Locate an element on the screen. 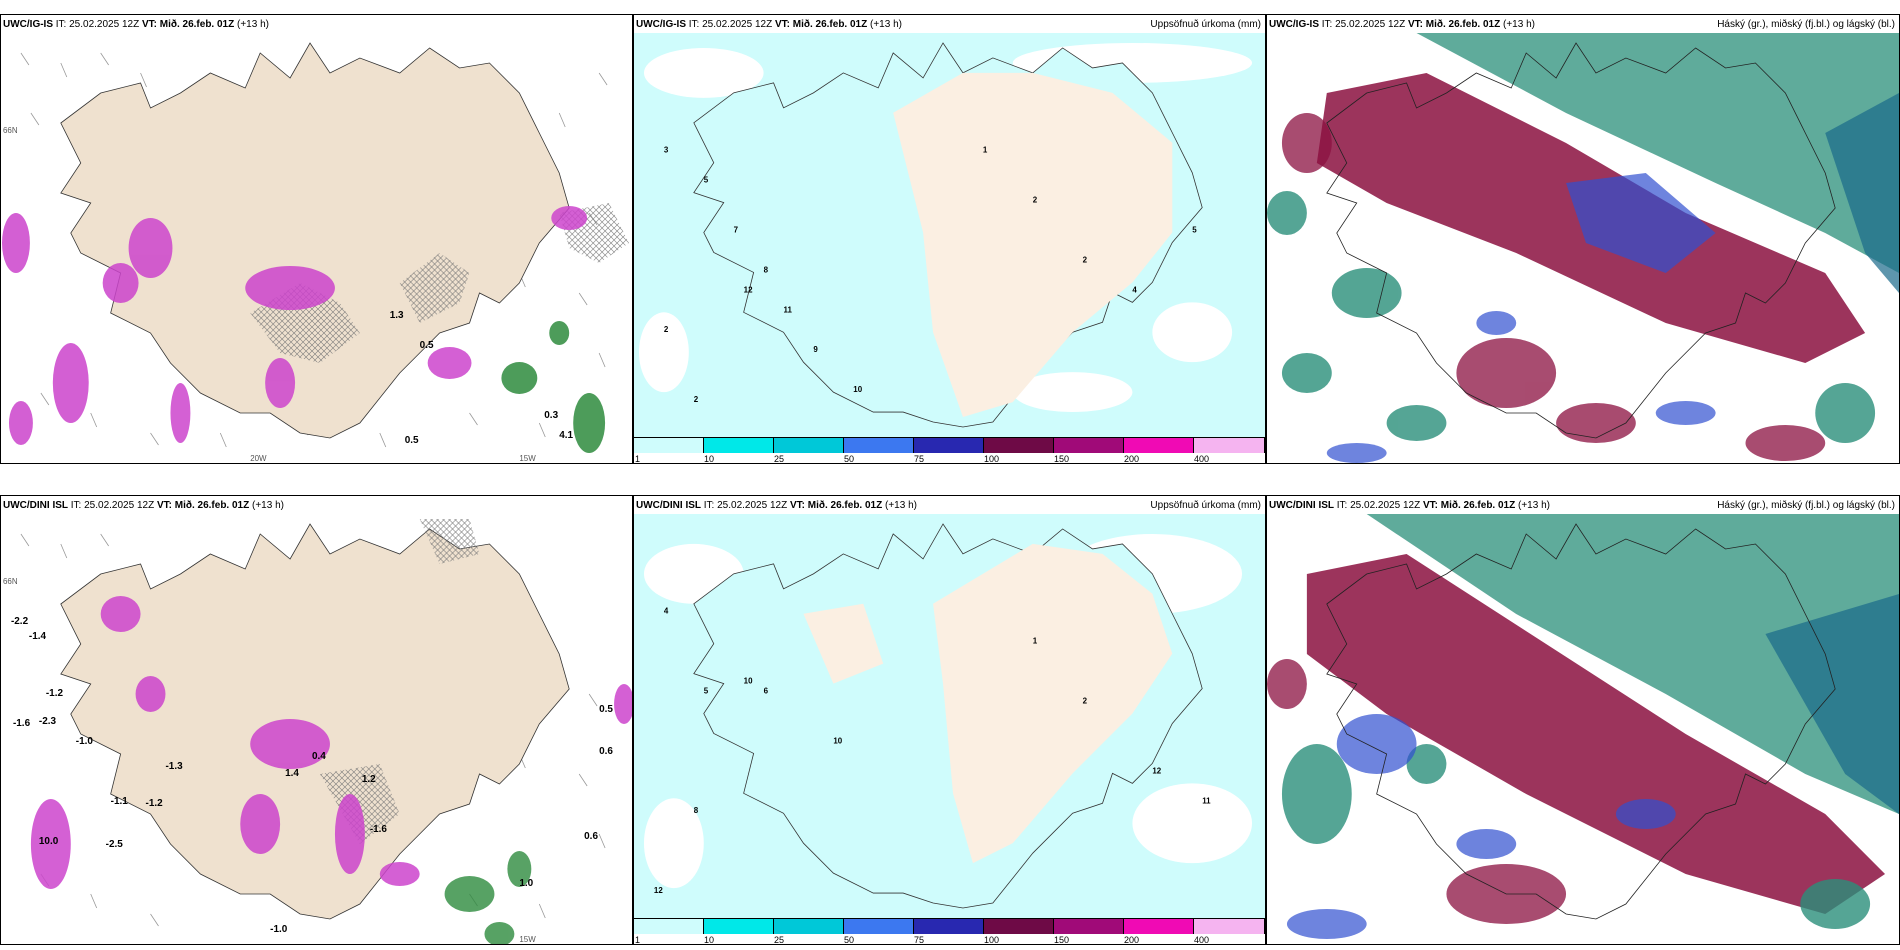  svg-text: 0.3 is located at coordinates (551, 415).